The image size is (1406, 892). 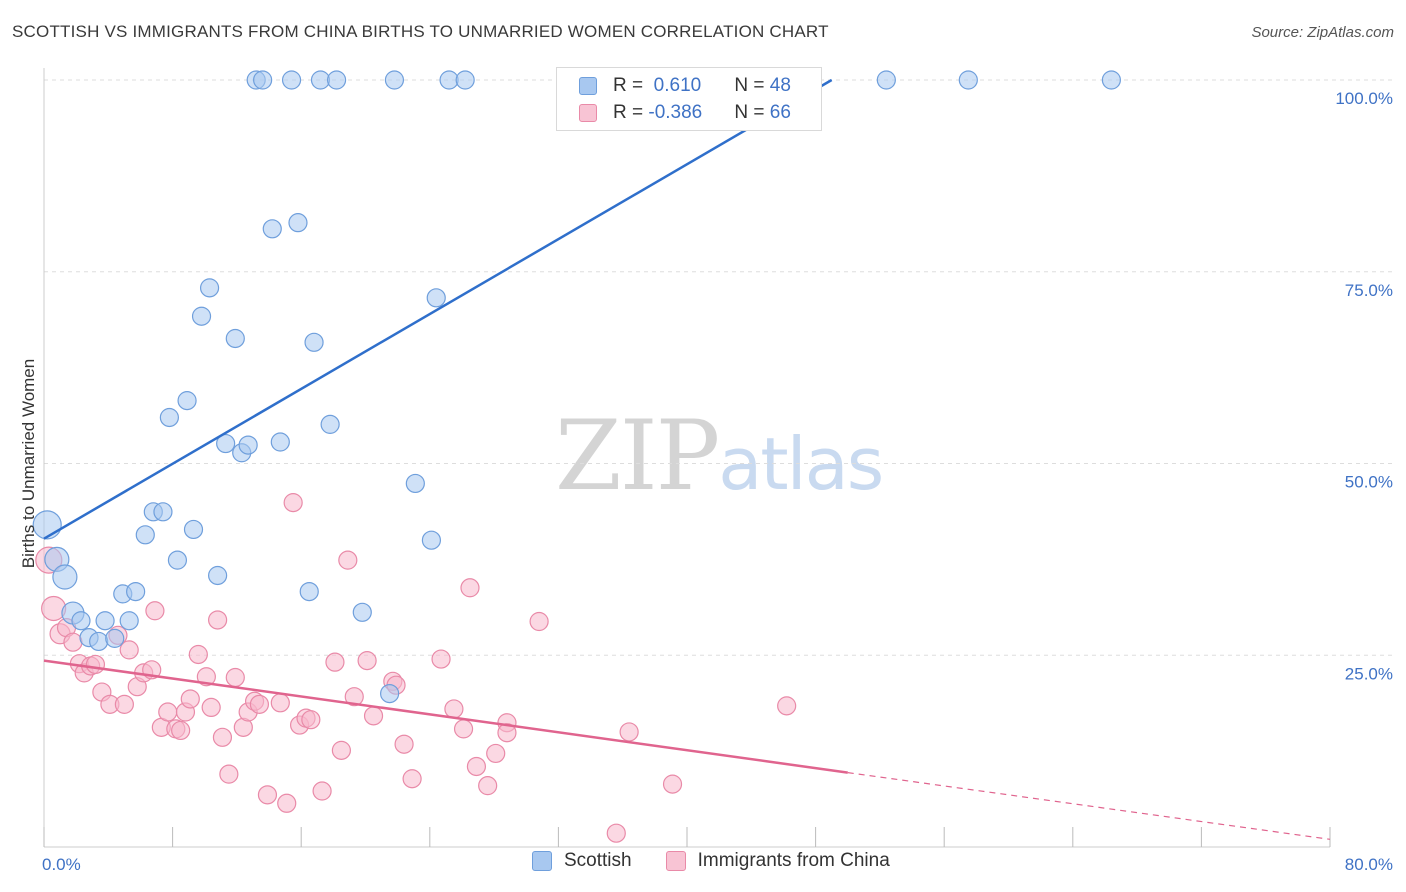 What do you see at coordinates (1364, 98) in the screenshot?
I see `y-tick-label: 100.0%` at bounding box center [1364, 98].